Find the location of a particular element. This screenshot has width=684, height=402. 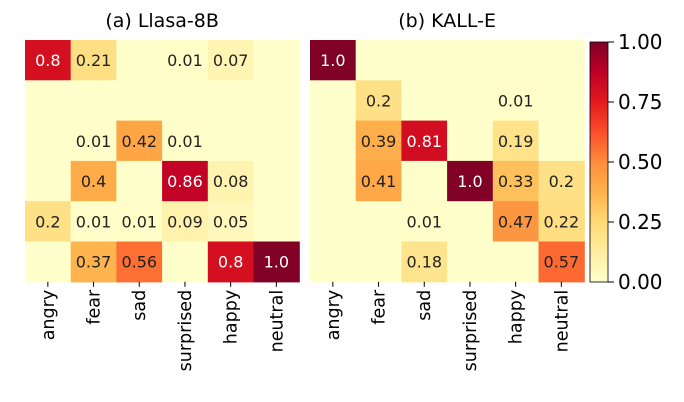

colorbar-tick-label: 0.25 is located at coordinates (640, 222).